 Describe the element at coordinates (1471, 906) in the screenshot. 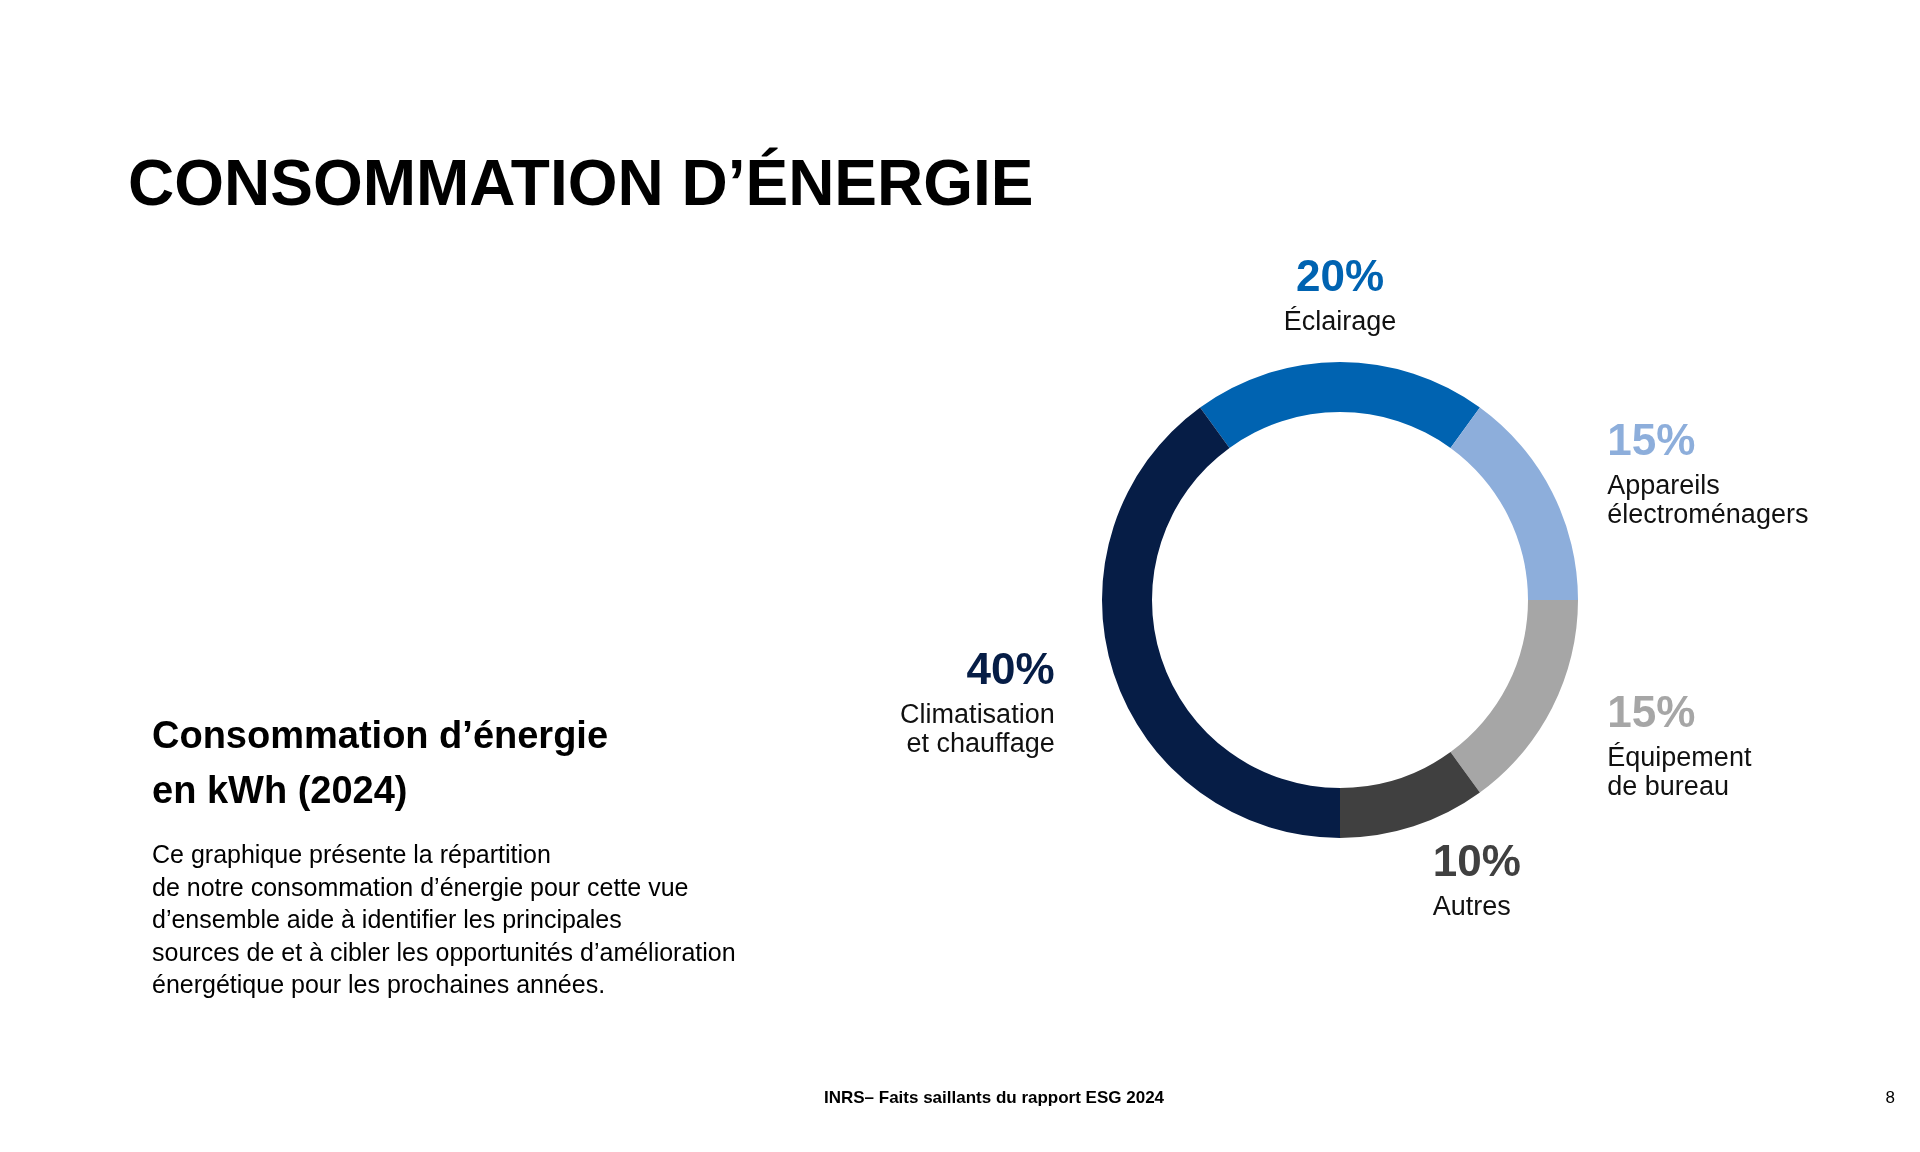

I see `slice-label: Autres` at that location.